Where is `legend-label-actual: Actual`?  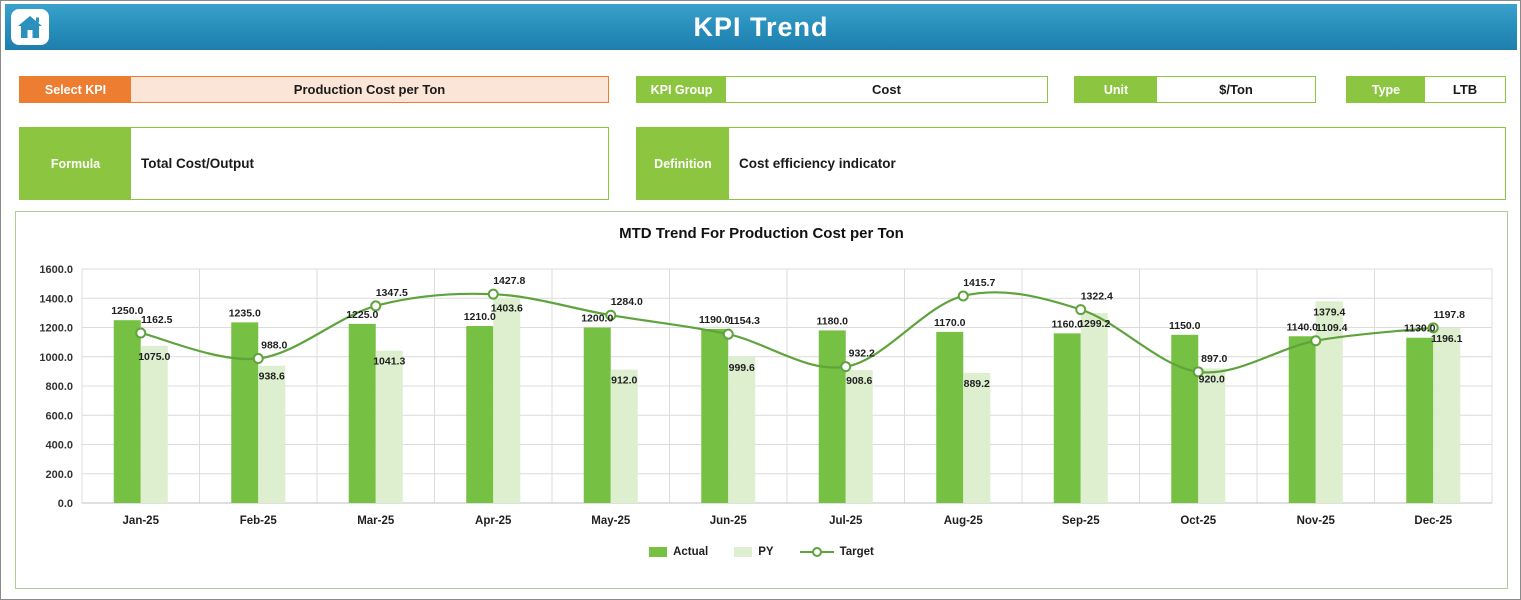 legend-label-actual: Actual is located at coordinates (691, 552).